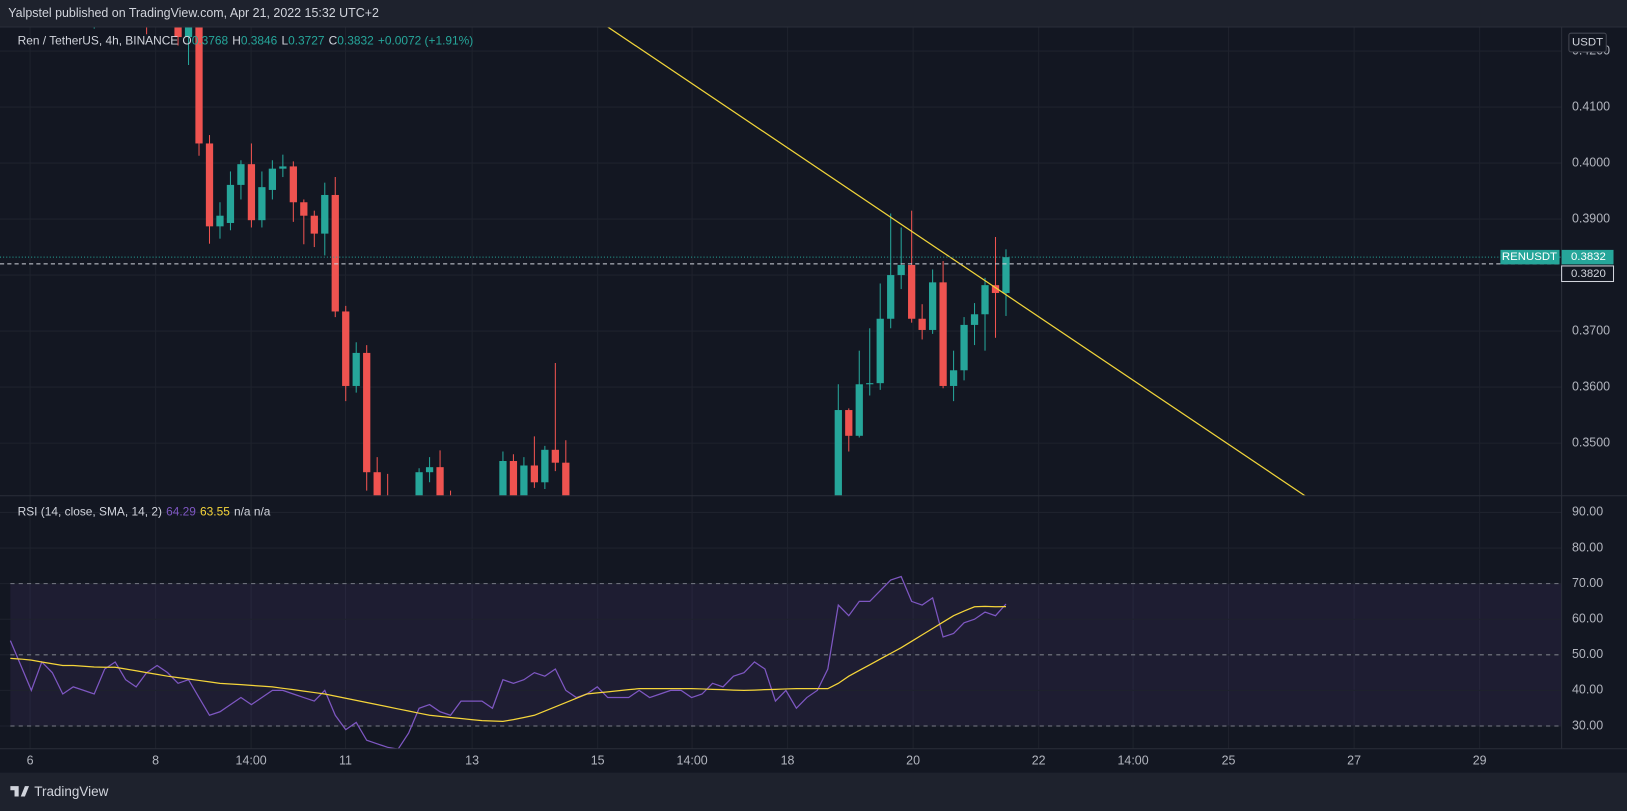  What do you see at coordinates (913, 761) in the screenshot?
I see `x-tick-label: 20` at bounding box center [913, 761].